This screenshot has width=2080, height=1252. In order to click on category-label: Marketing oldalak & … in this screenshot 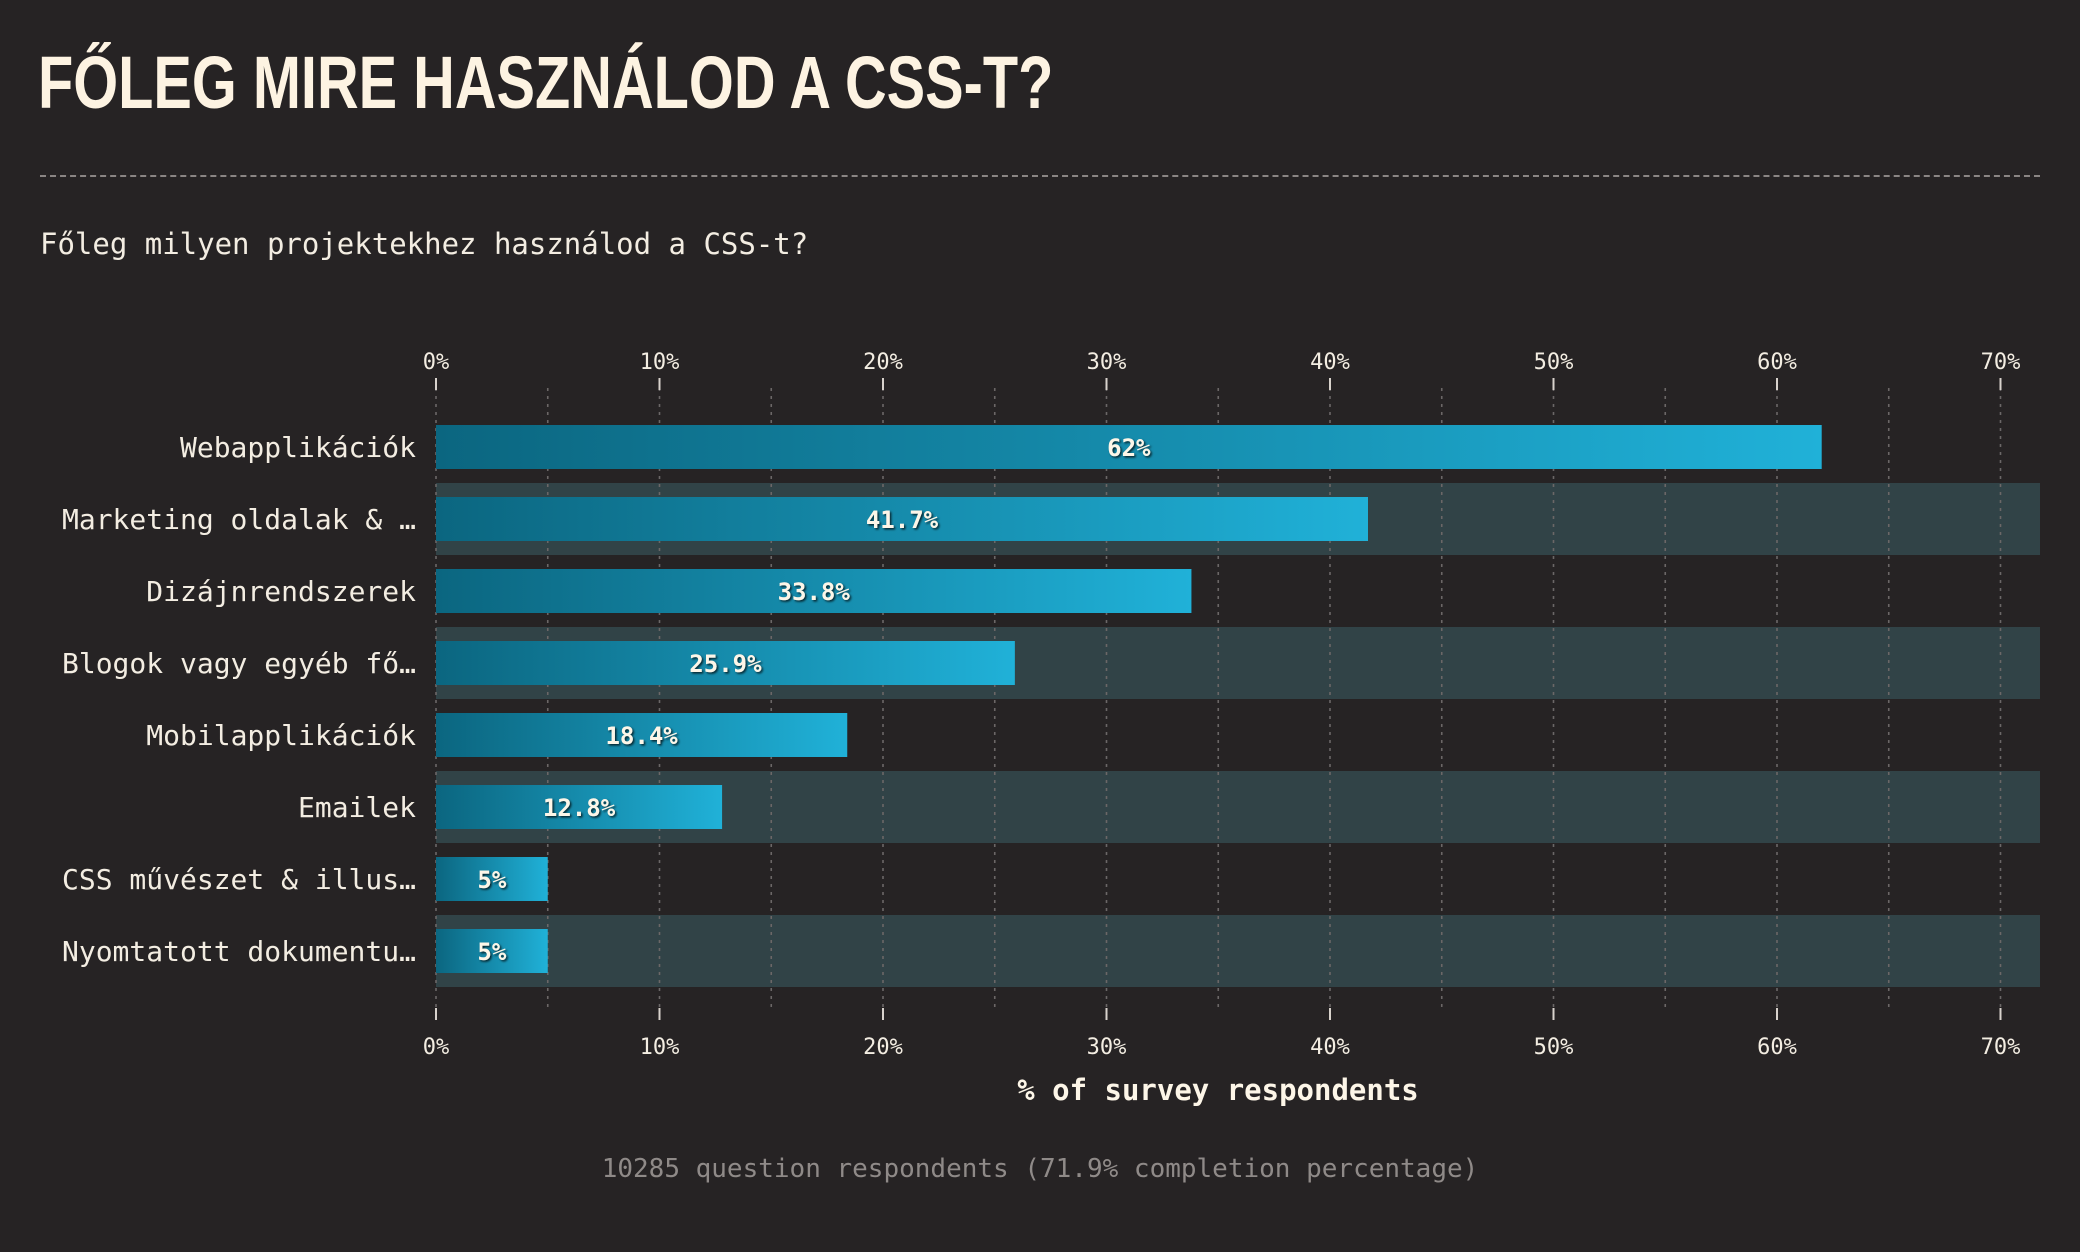, I will do `click(239, 519)`.